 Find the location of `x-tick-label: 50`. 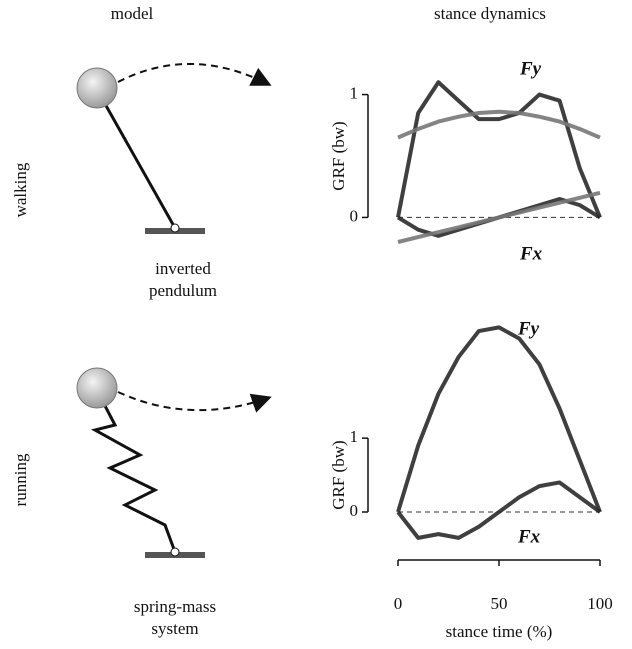

x-tick-label: 50 is located at coordinates (499, 603).